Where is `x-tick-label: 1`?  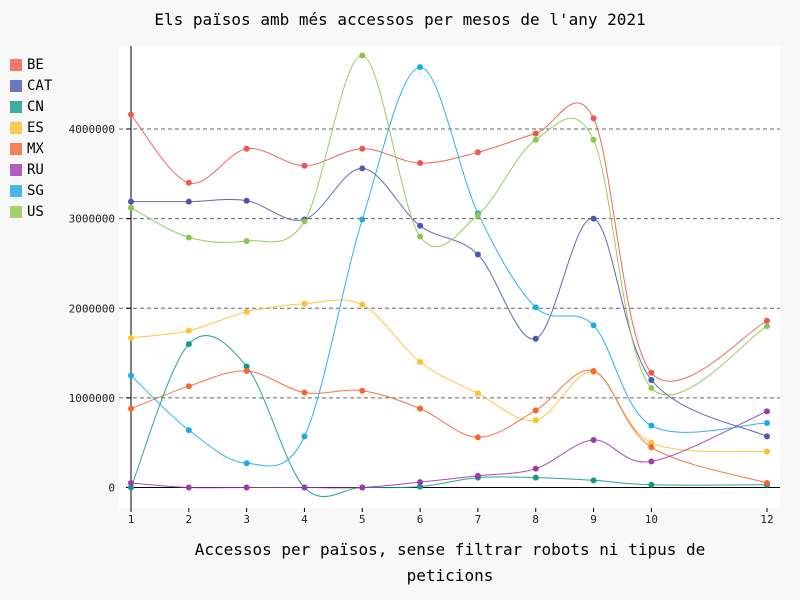 x-tick-label: 1 is located at coordinates (131, 519).